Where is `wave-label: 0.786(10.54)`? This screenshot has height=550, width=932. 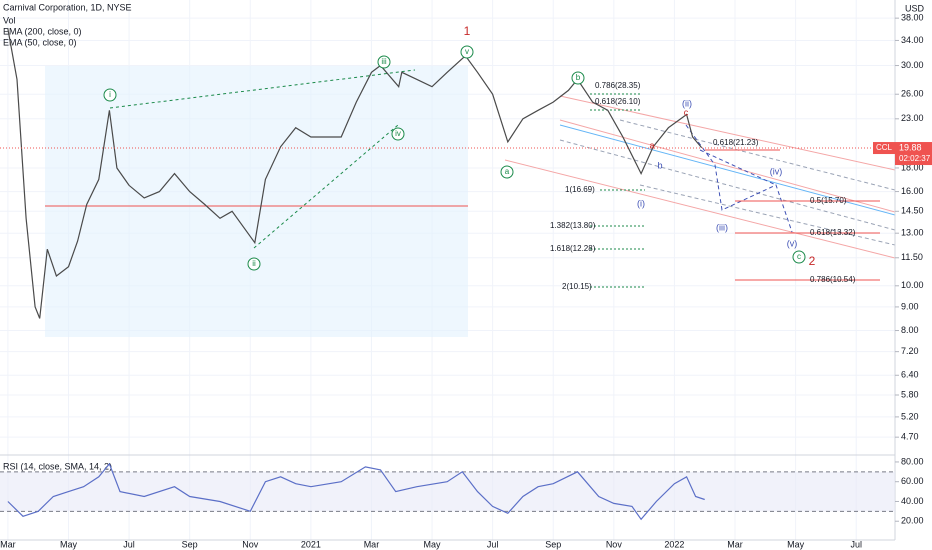 wave-label: 0.786(10.54) is located at coordinates (833, 279).